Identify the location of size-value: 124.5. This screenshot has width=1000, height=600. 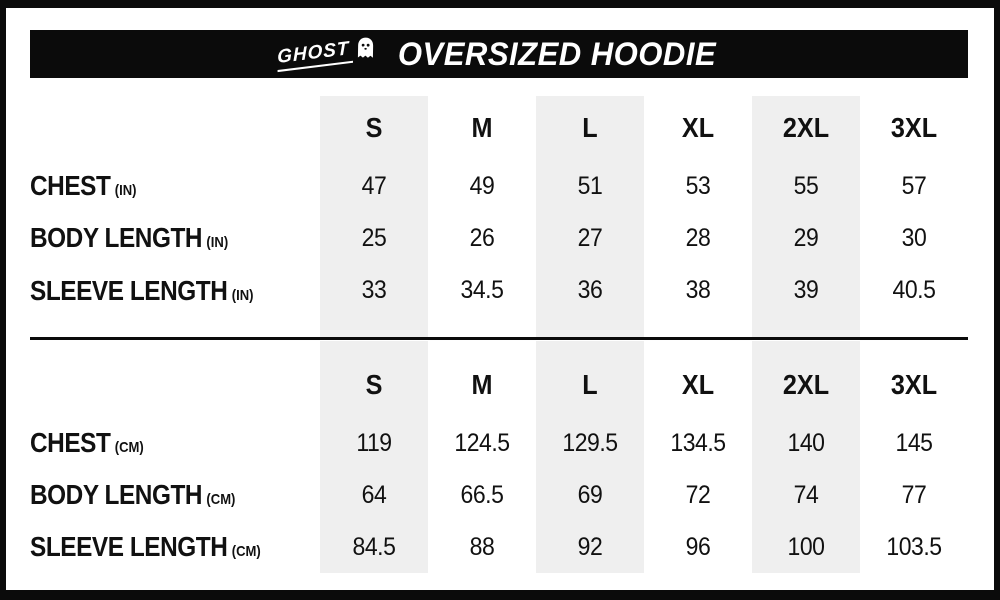
(482, 442).